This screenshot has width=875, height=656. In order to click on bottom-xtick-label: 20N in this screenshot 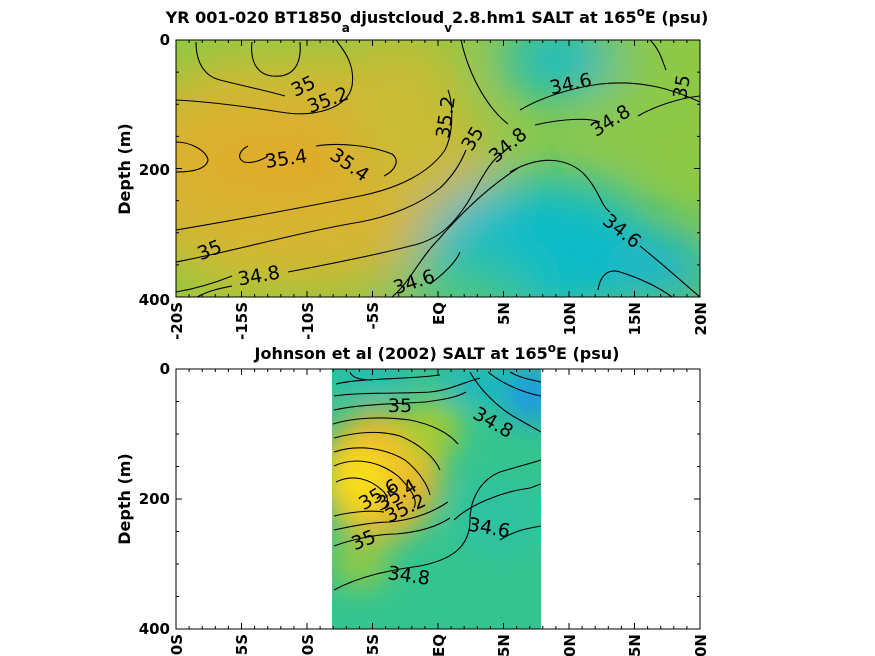, I will do `click(701, 645)`.